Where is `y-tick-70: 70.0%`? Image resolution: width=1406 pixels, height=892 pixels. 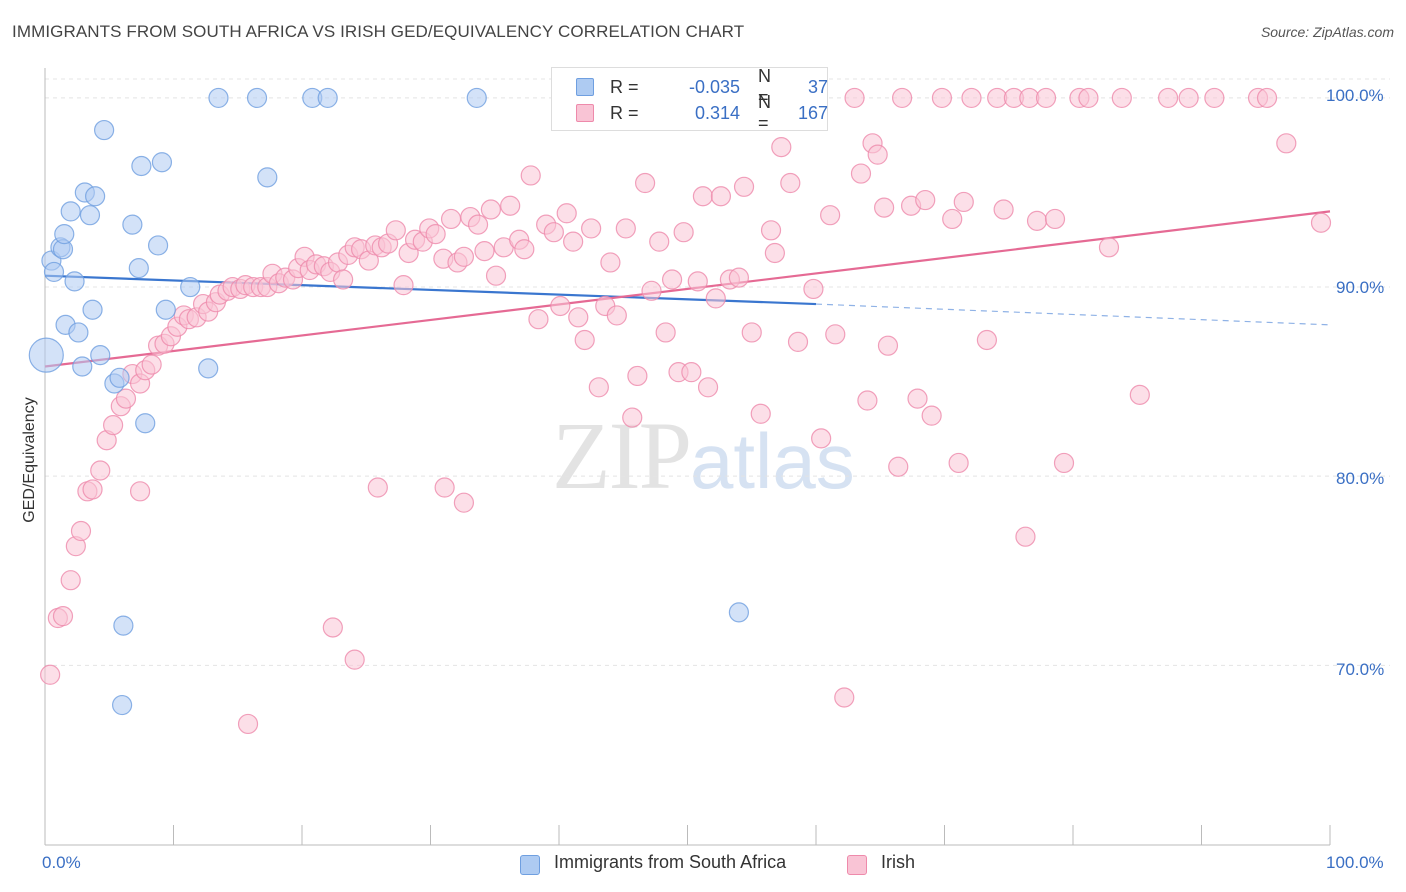
y-tick-70: 70.0% is located at coordinates (1360, 669).